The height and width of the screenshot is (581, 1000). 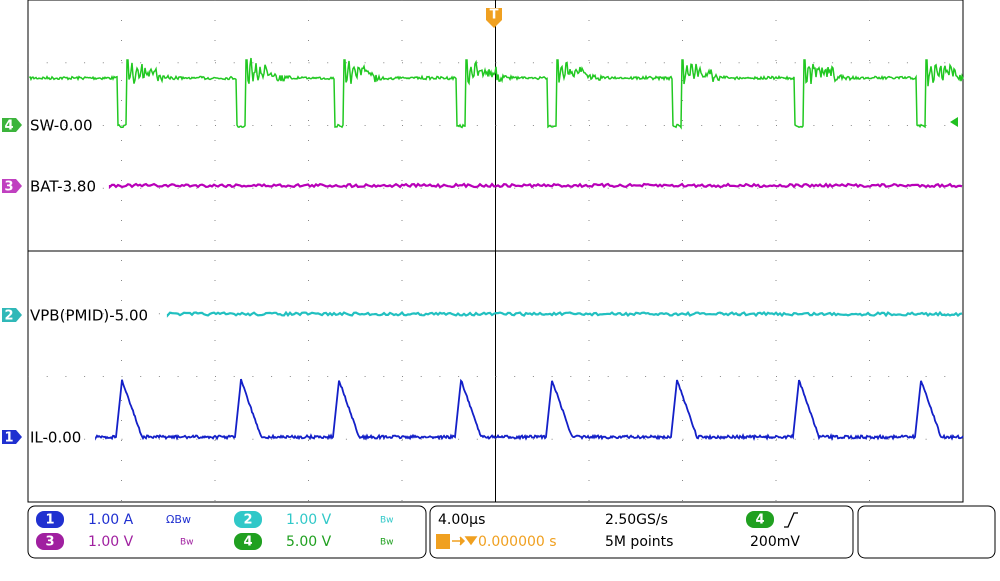 What do you see at coordinates (63, 187) in the screenshot?
I see `channel-label: BAT-3.80` at bounding box center [63, 187].